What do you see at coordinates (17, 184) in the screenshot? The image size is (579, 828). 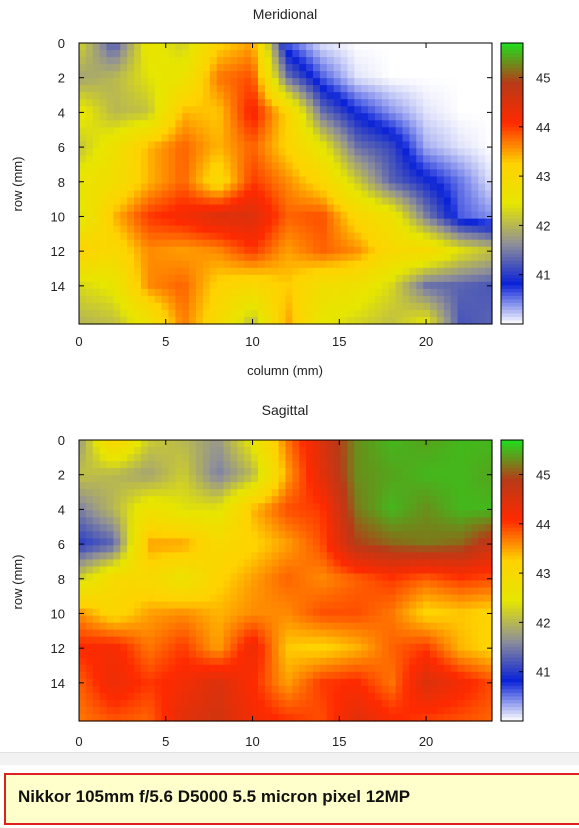 I see `meridional-y-axis-label: row (mm)` at bounding box center [17, 184].